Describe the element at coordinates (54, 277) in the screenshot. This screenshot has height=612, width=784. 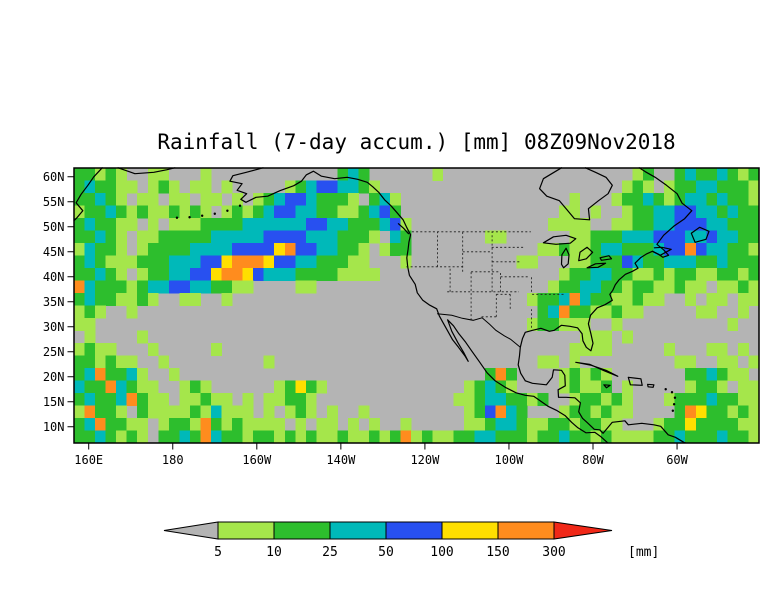
I see `y-tick-label: 40N` at that location.